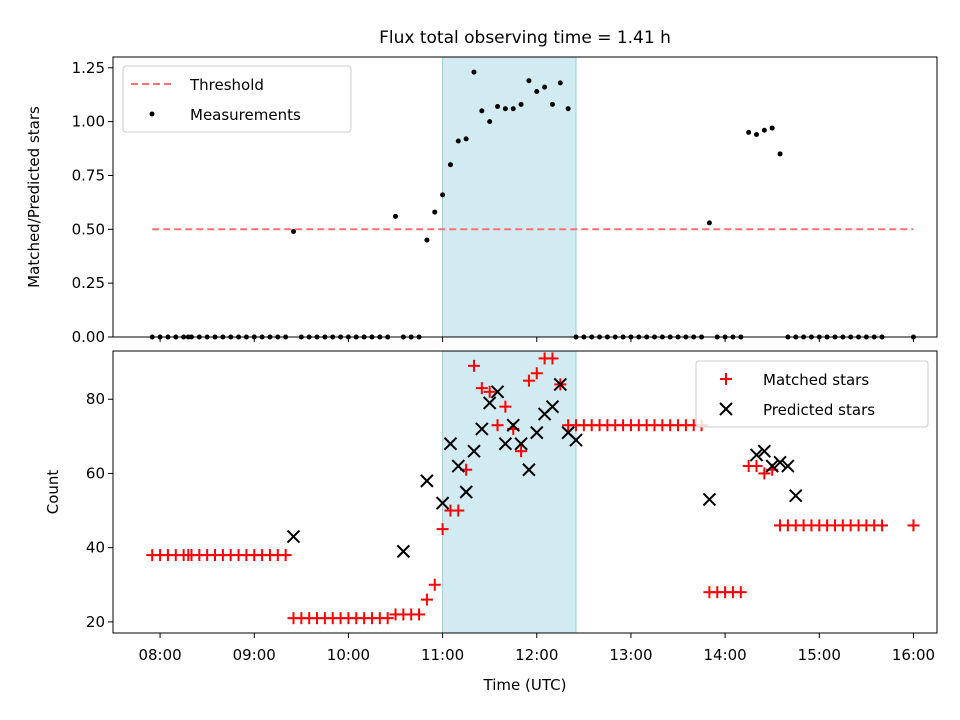  What do you see at coordinates (726, 409) in the screenshot?
I see `legend-predicted-swatch` at bounding box center [726, 409].